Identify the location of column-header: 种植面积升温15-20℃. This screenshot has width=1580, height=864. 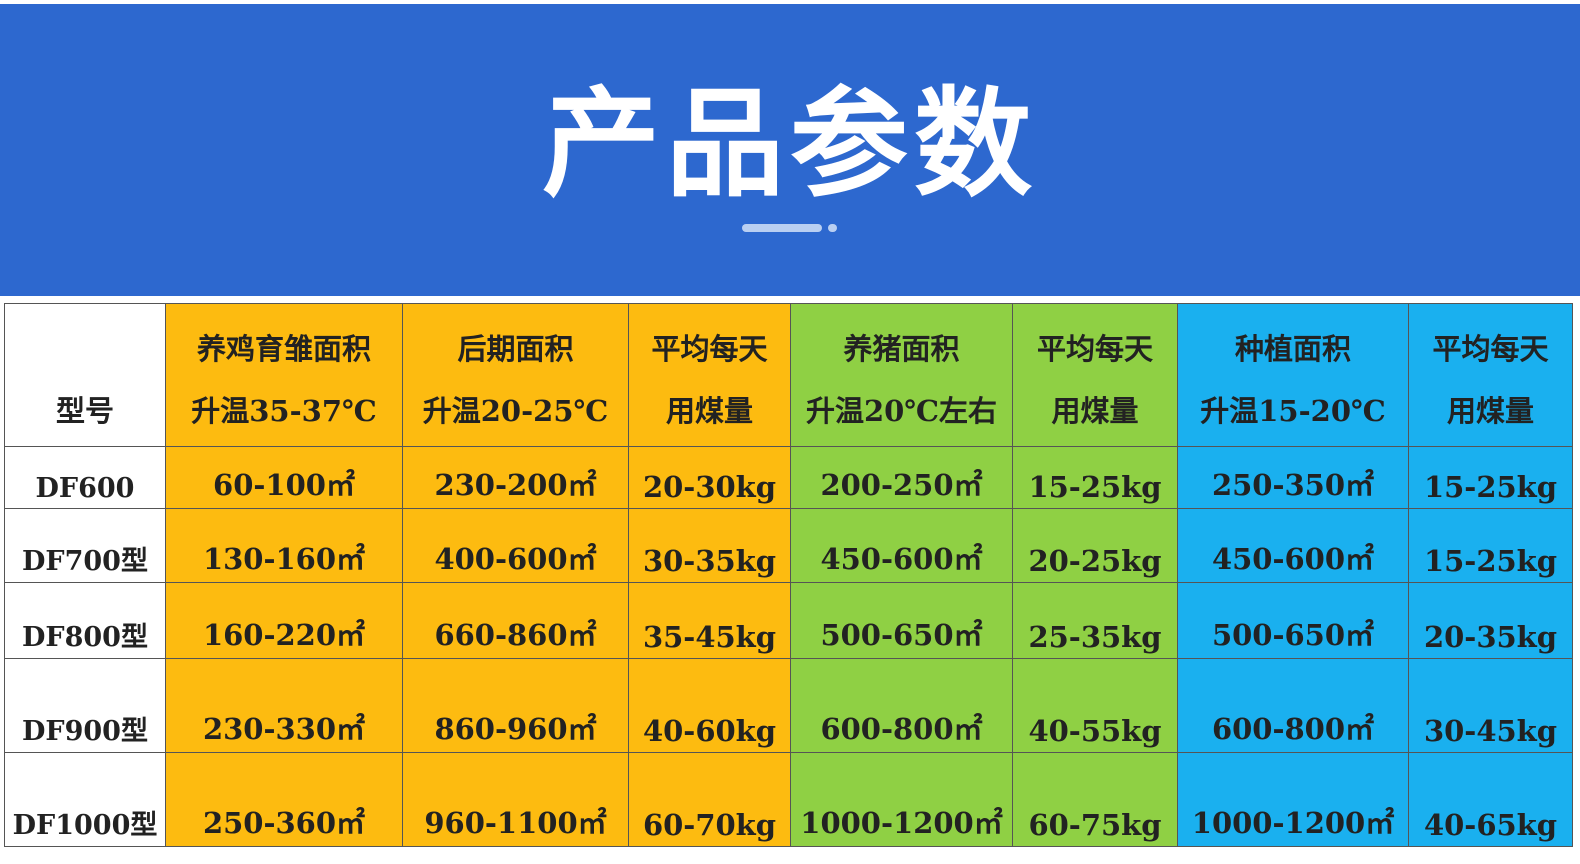
(1293, 375).